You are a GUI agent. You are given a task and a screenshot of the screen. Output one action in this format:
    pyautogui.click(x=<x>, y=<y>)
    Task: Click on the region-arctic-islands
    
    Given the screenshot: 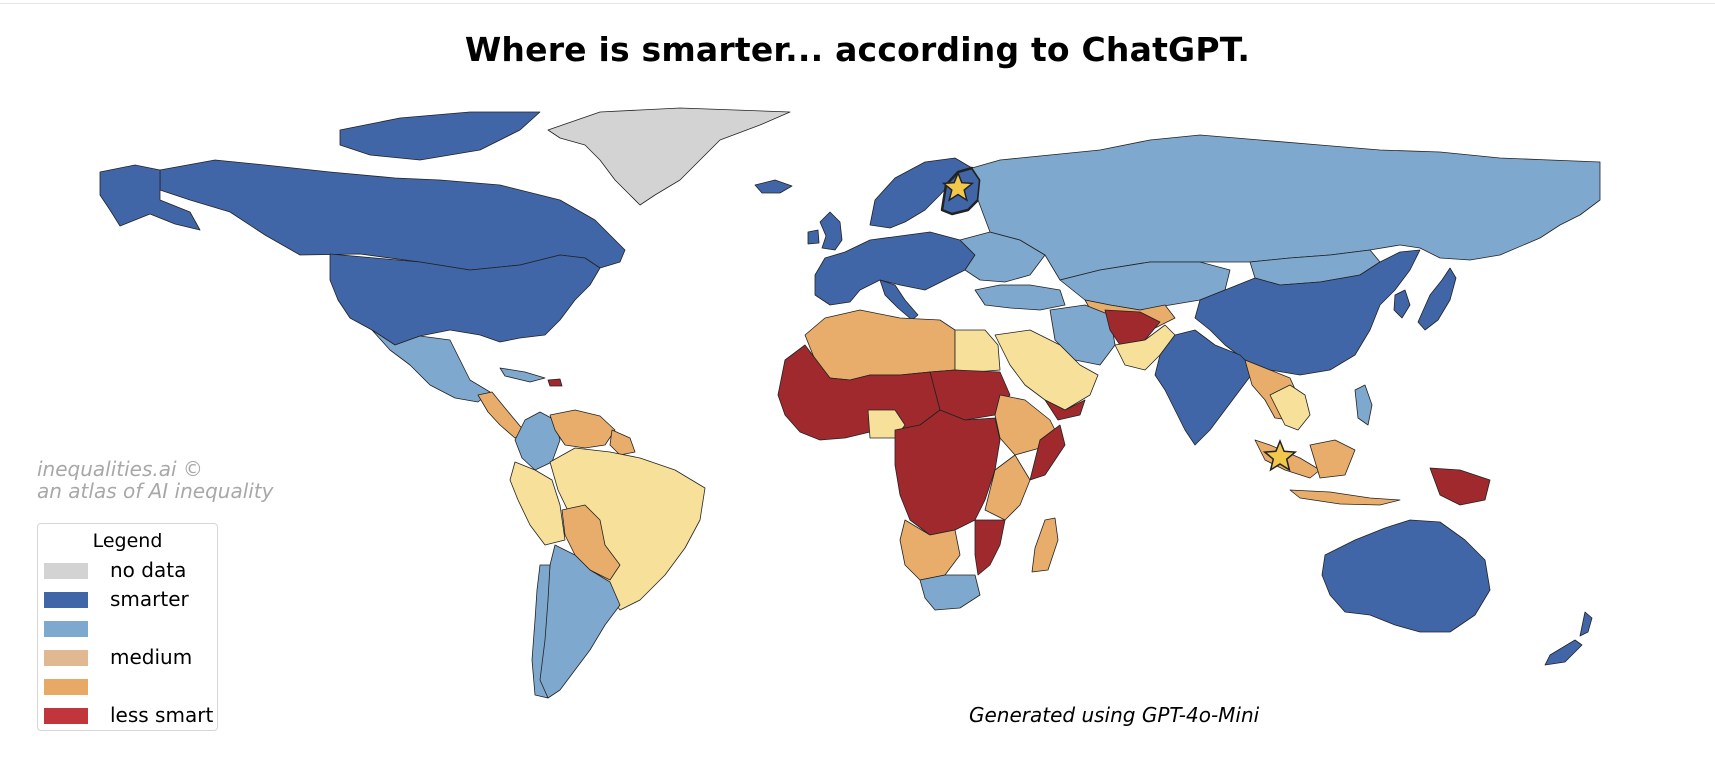 What is the action you would take?
    pyautogui.click(x=440, y=136)
    